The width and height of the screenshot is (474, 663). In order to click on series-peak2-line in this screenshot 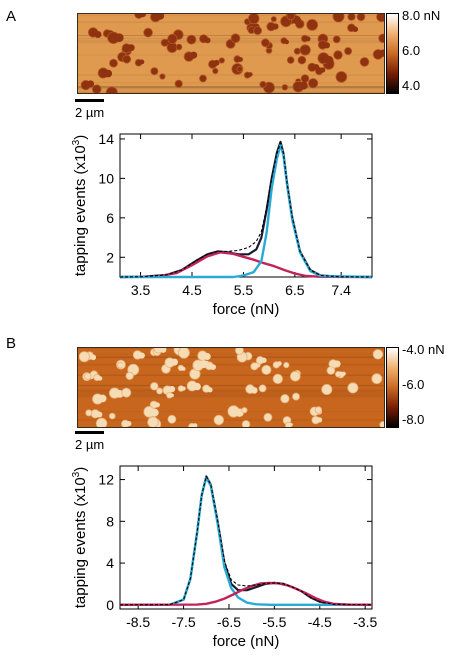, I will do `click(246, 211)`.